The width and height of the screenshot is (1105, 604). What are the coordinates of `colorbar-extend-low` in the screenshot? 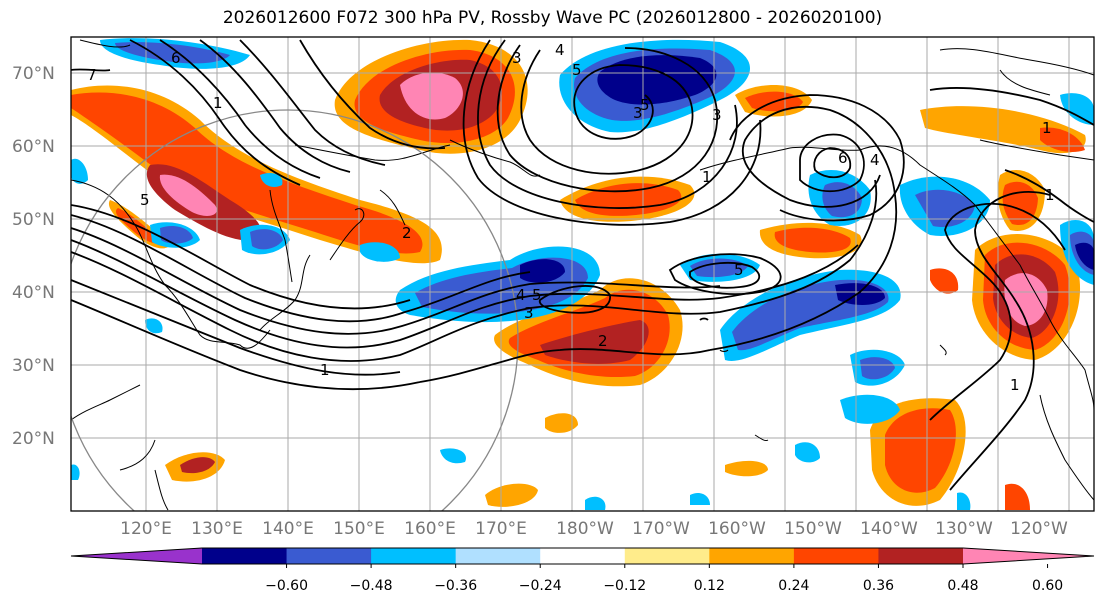 It's located at (136, 556).